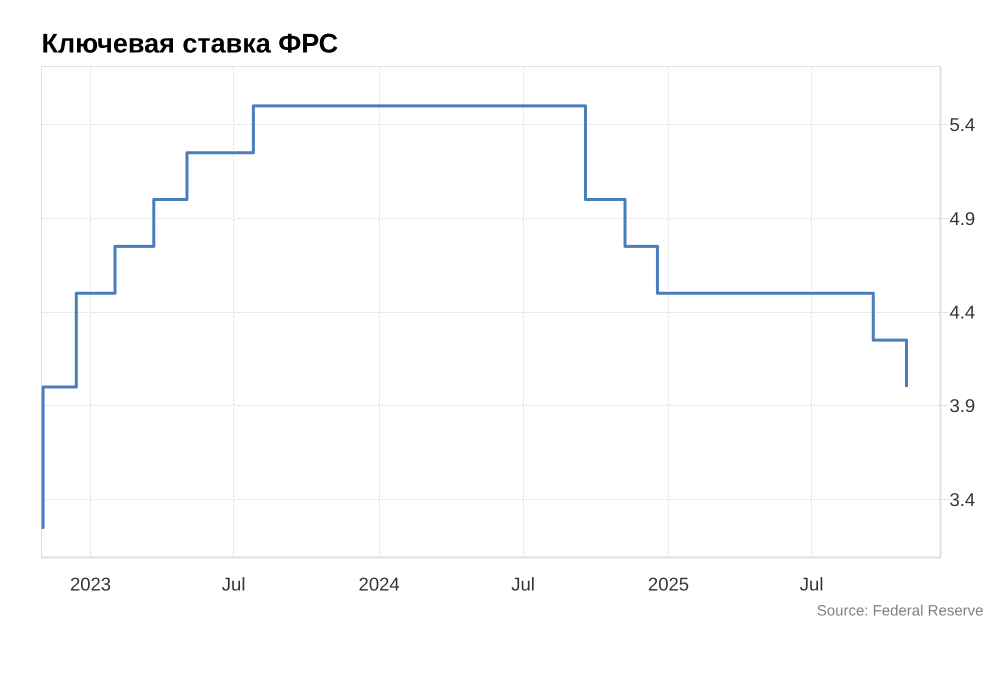 Image resolution: width=1000 pixels, height=683 pixels. I want to click on x-tick-label: 2023, so click(91, 584).